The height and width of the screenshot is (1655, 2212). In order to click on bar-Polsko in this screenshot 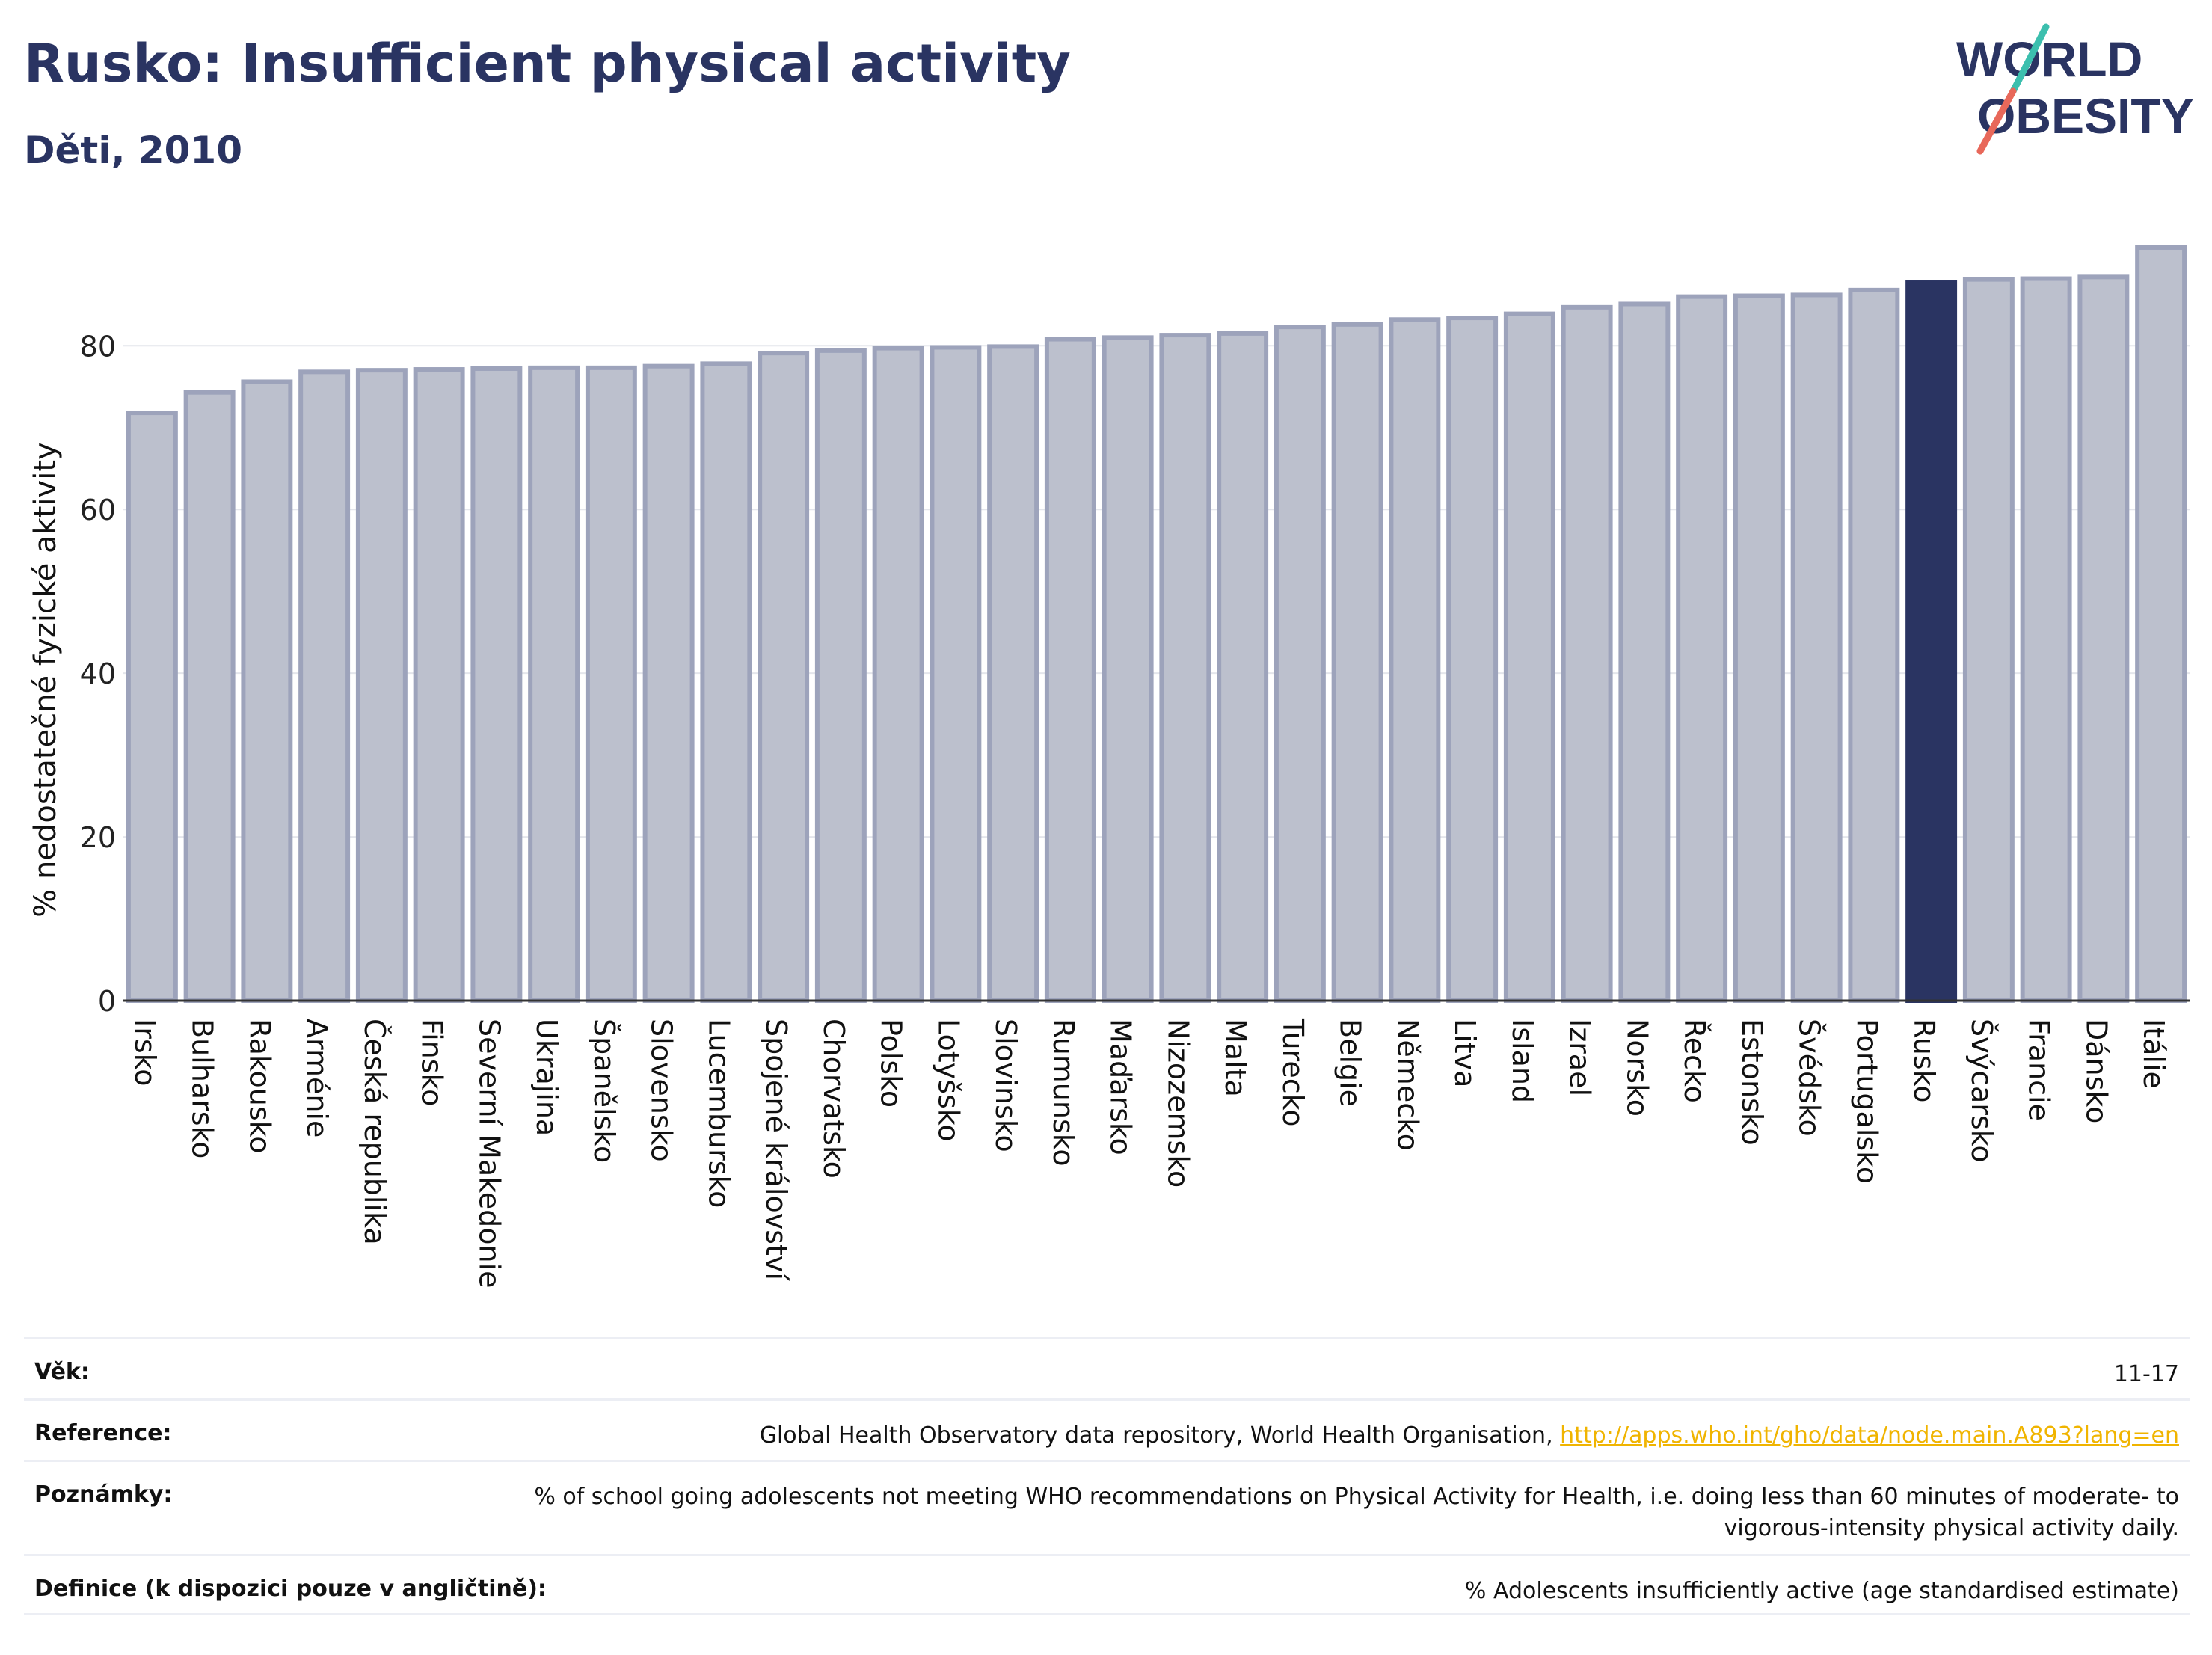, I will do `click(898, 674)`.